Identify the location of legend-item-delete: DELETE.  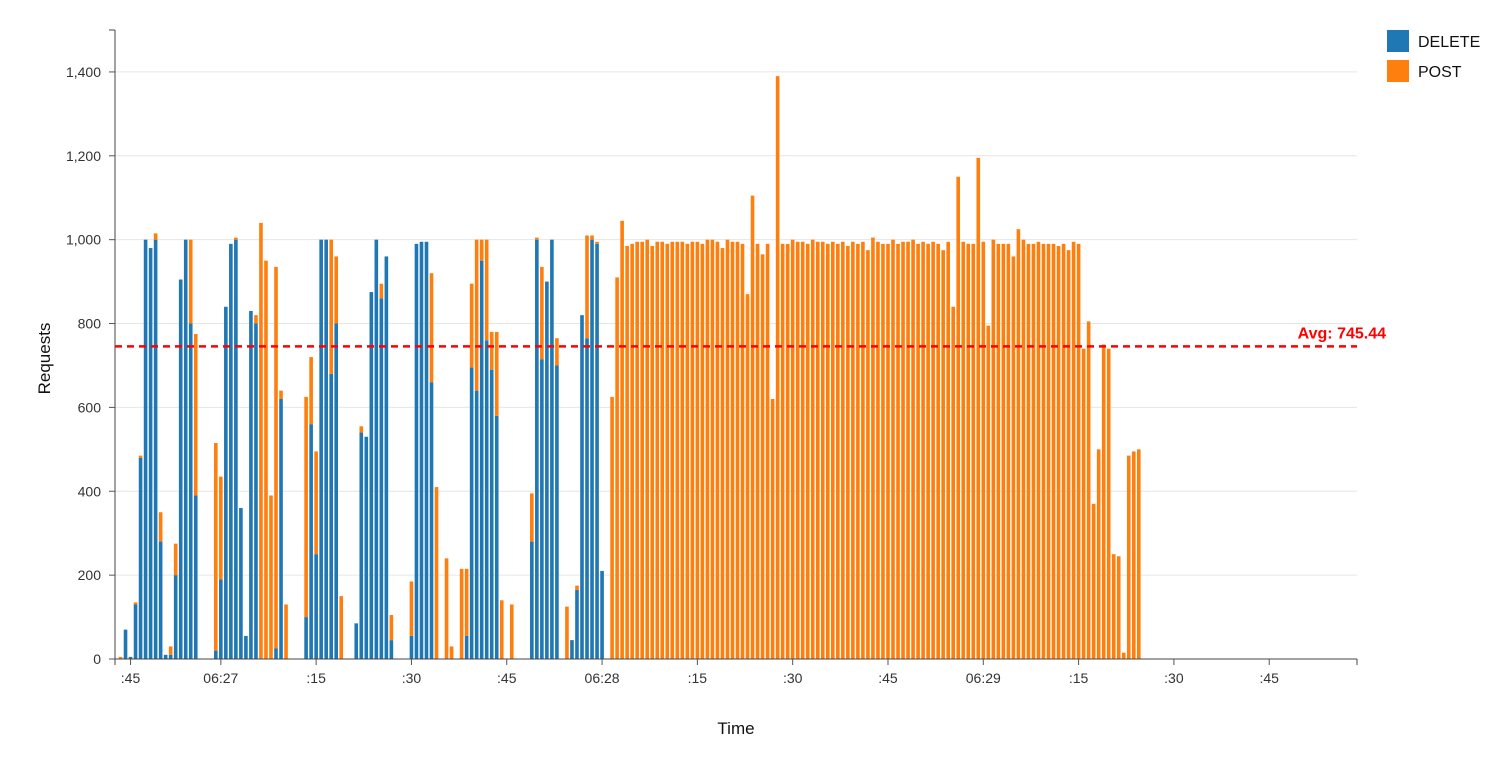
(1433, 41).